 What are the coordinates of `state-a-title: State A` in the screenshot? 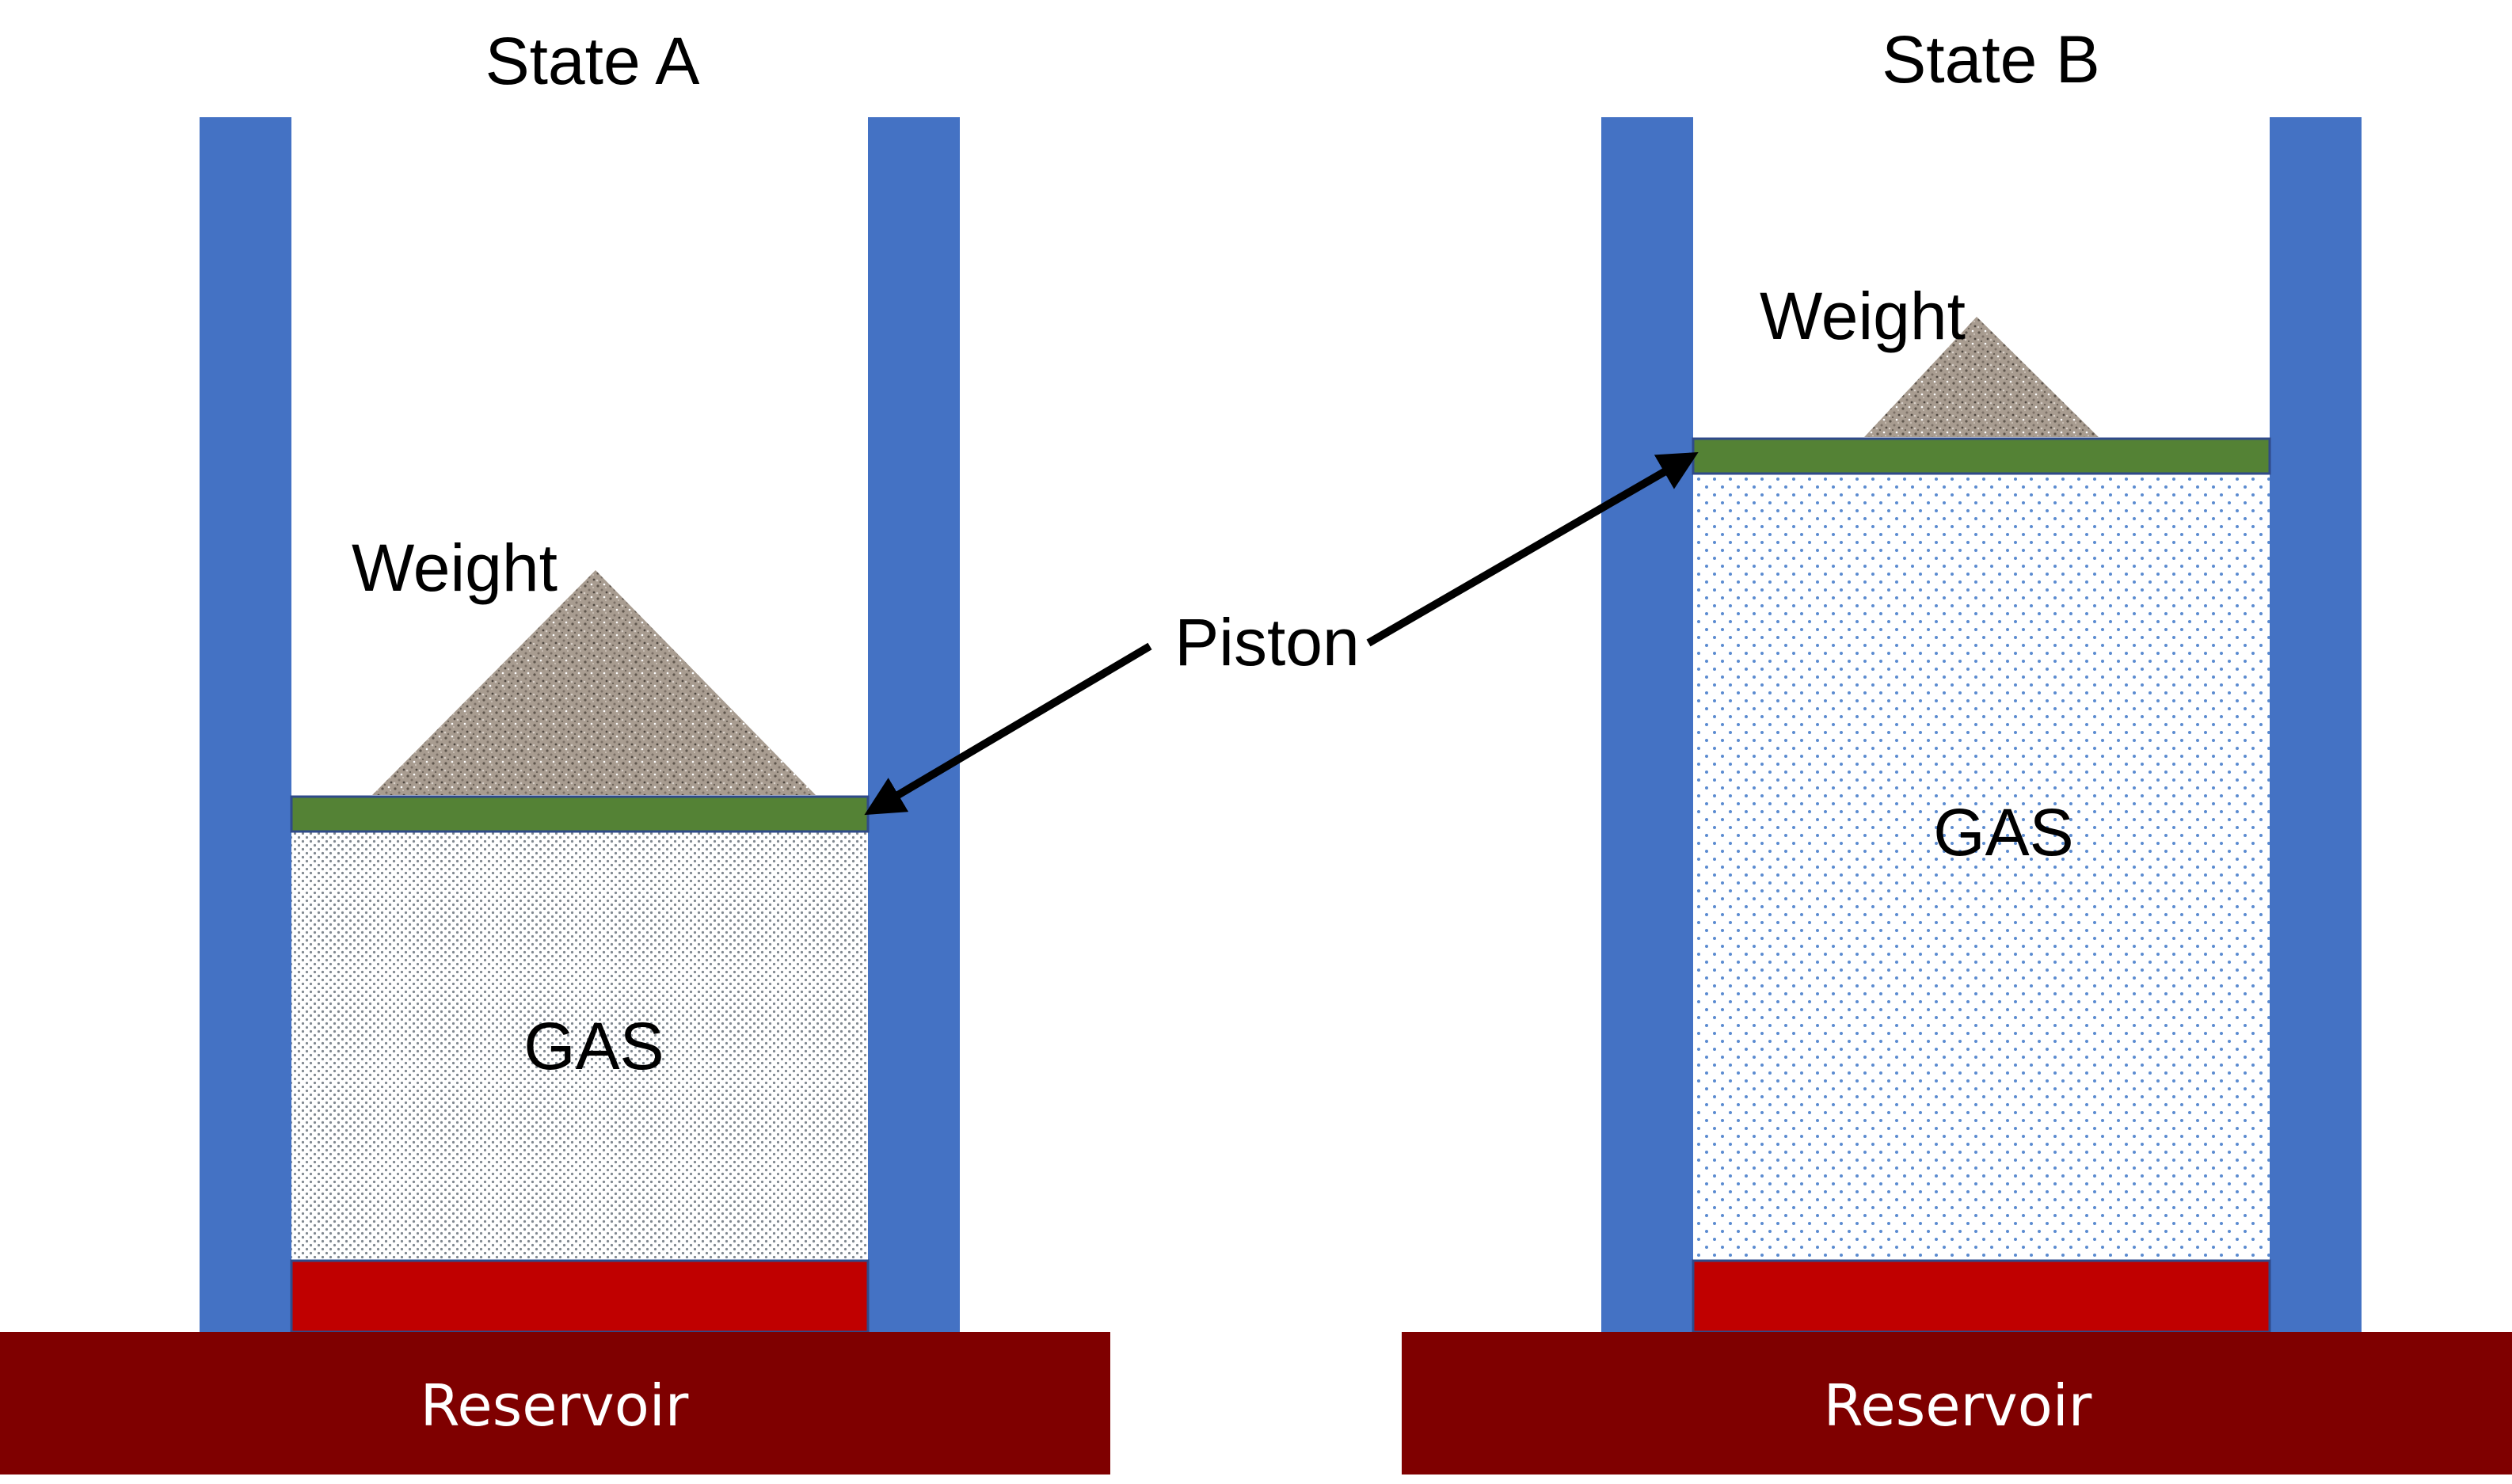 It's located at (592, 61).